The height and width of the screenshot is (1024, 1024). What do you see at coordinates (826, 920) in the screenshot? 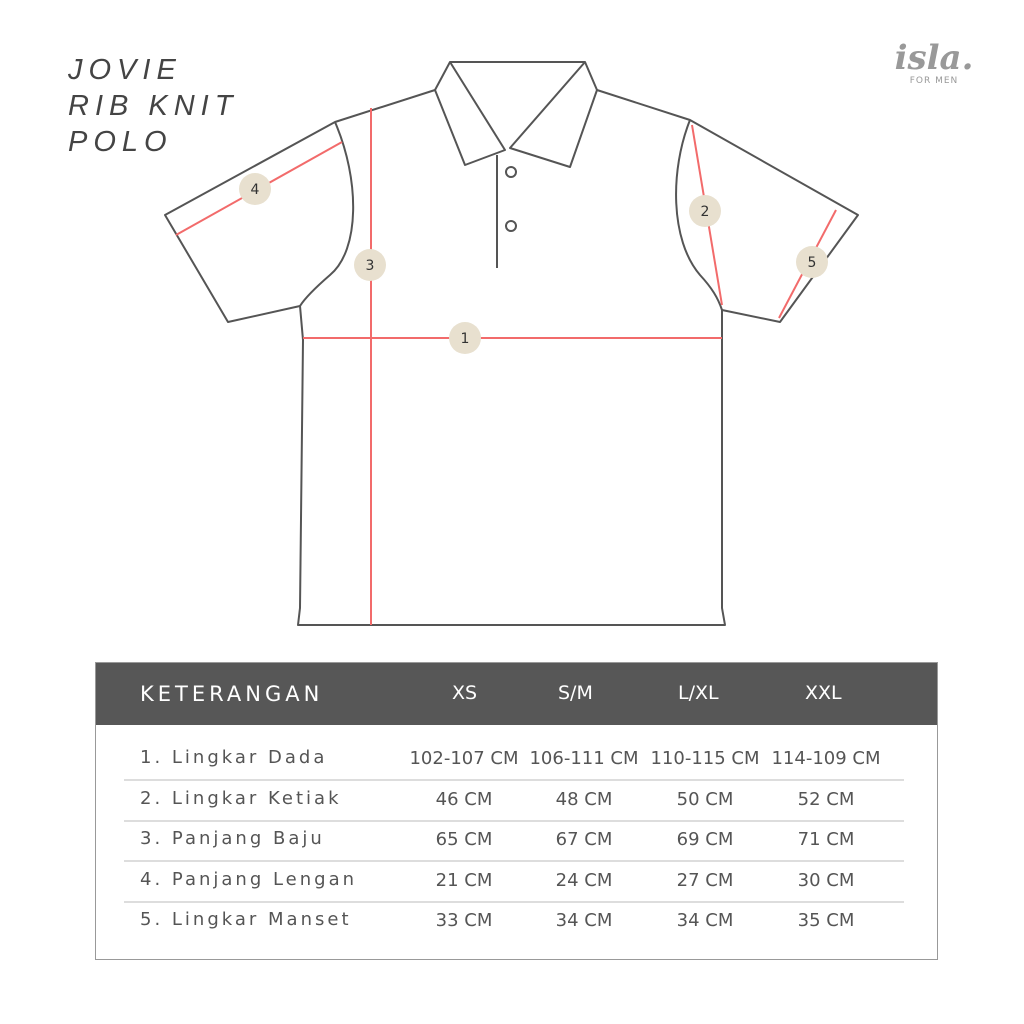
I see `cell-value: 35 CM` at bounding box center [826, 920].